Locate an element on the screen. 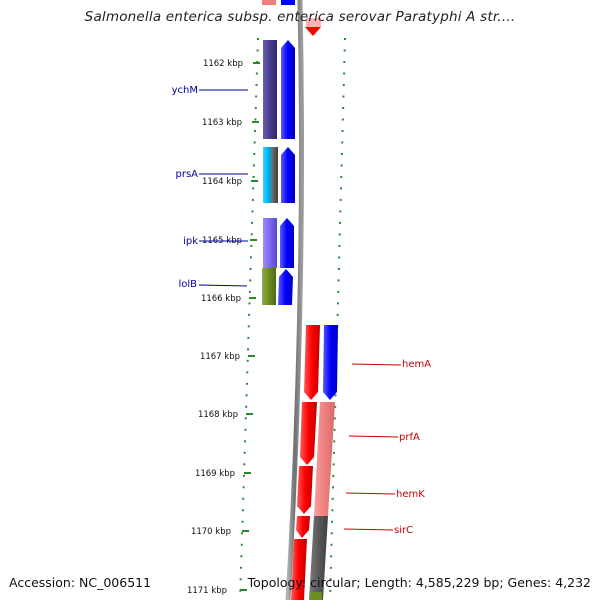  kbp-label-1166: 1166 kbp is located at coordinates (221, 299).